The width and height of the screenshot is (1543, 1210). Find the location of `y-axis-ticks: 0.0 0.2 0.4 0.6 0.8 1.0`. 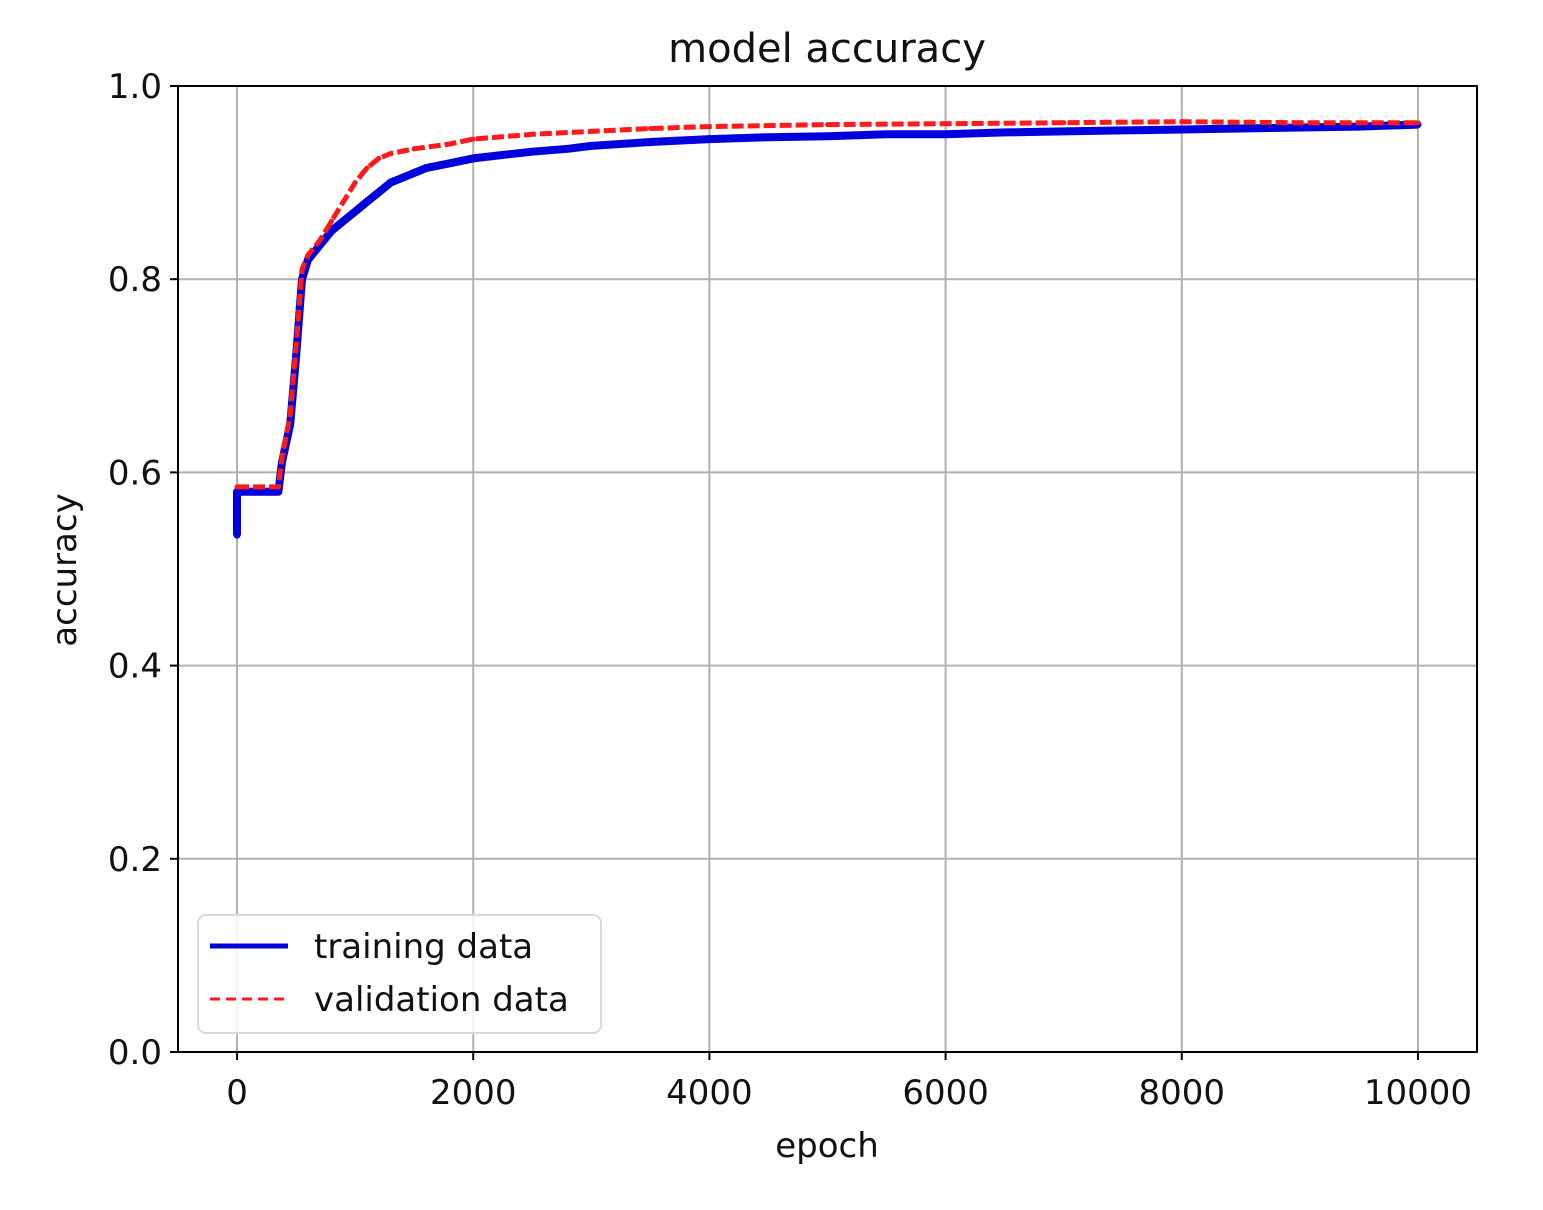

y-axis-ticks: 0.0 0.2 0.4 0.6 0.8 1.0 is located at coordinates (143, 570).